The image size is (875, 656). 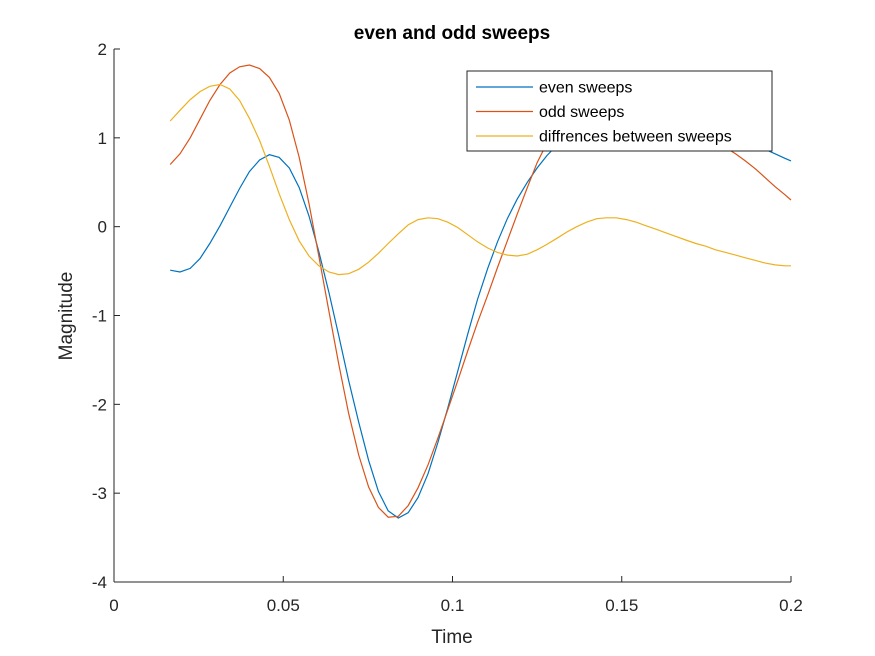 I want to click on x-axis-label: Time, so click(x=452, y=637).